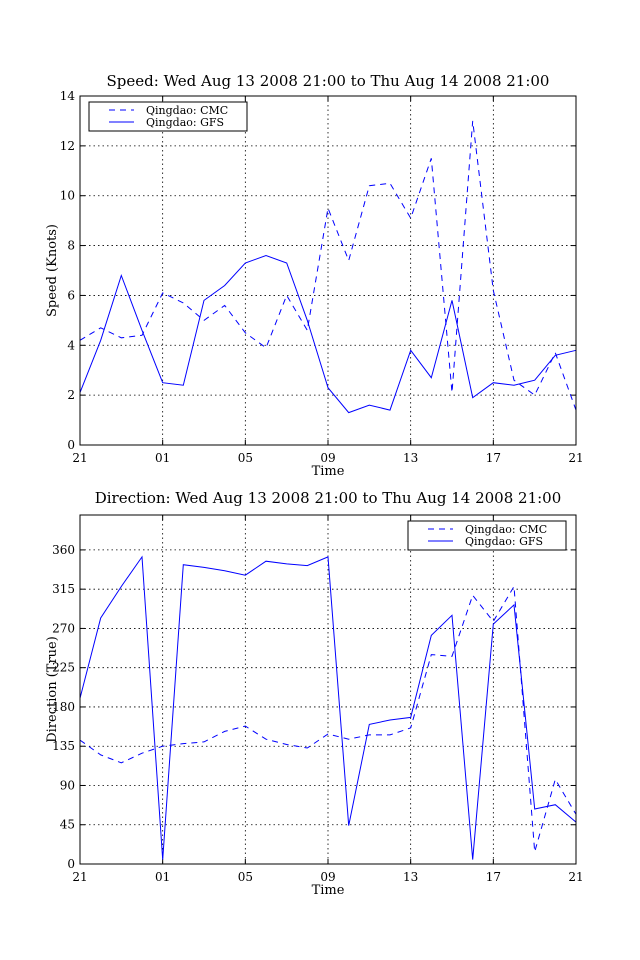 The image size is (640, 960). What do you see at coordinates (63, 550) in the screenshot?
I see `y-tick-label: 360` at bounding box center [63, 550].